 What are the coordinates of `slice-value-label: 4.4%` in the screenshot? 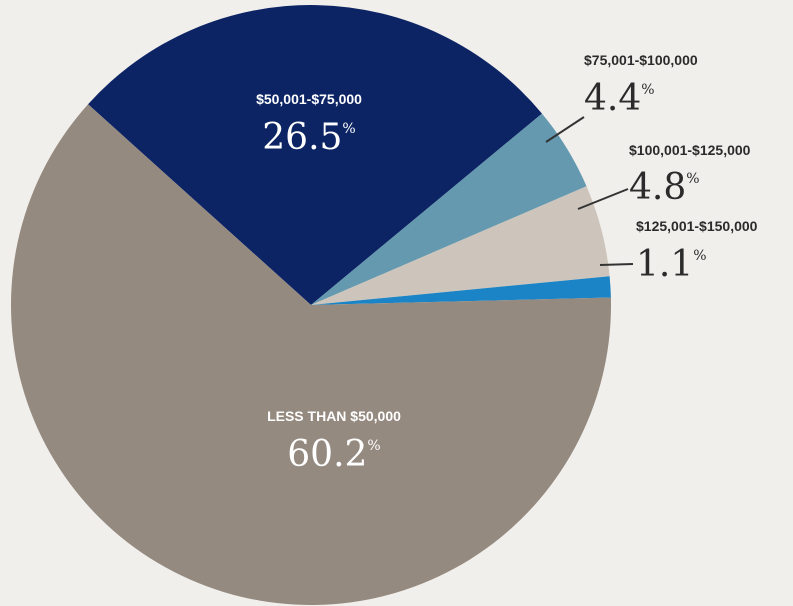 It's located at (619, 98).